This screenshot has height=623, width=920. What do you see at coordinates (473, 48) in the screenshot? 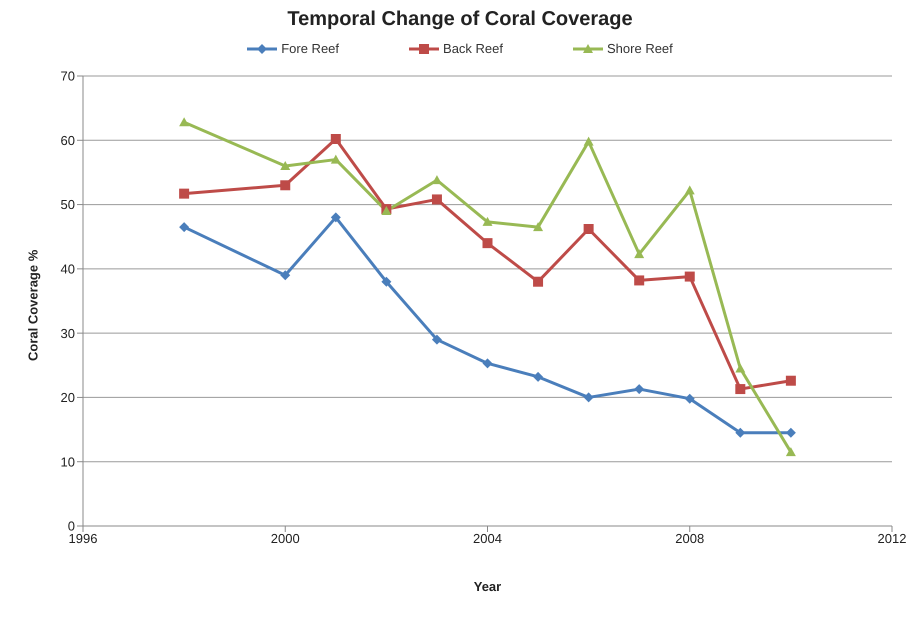
I see `legend-label: Back Reef` at bounding box center [473, 48].